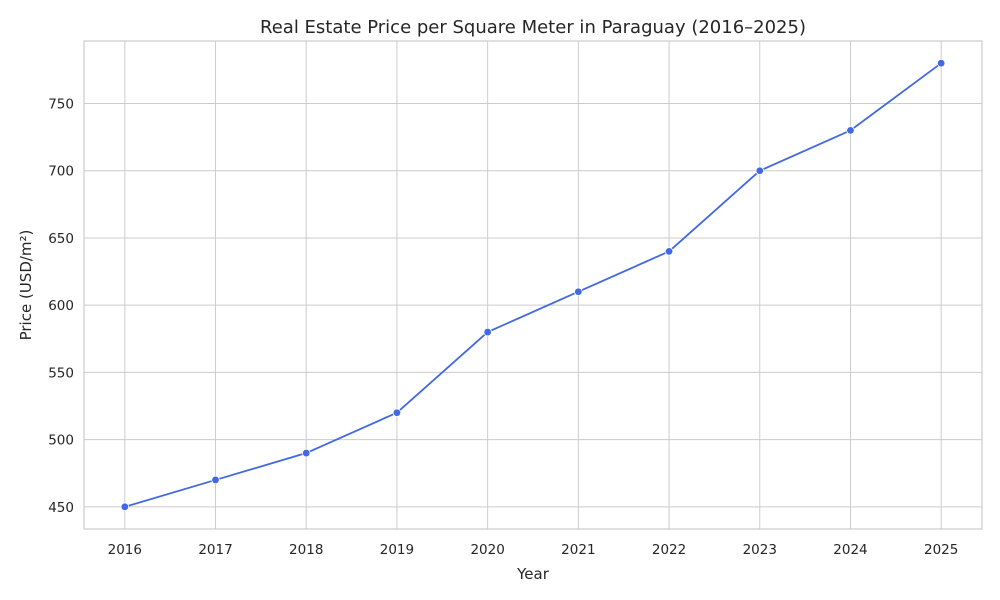 Image resolution: width=1000 pixels, height=600 pixels. I want to click on x-axis-label: Year, so click(533, 574).